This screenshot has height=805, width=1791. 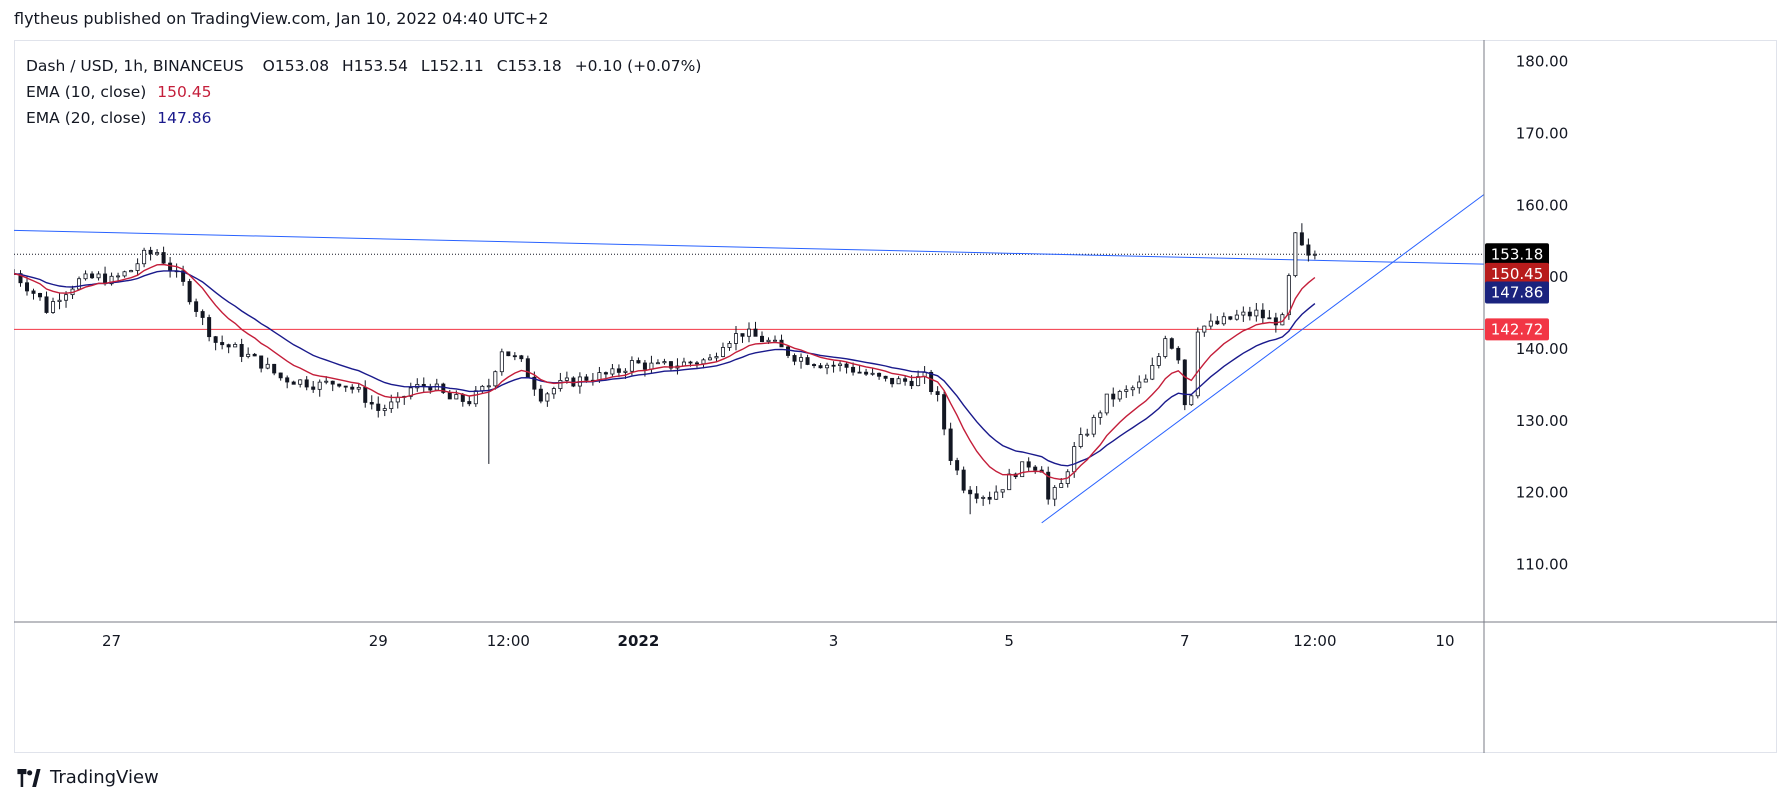 What do you see at coordinates (1185, 641) in the screenshot?
I see `time-tick-label: 7` at bounding box center [1185, 641].